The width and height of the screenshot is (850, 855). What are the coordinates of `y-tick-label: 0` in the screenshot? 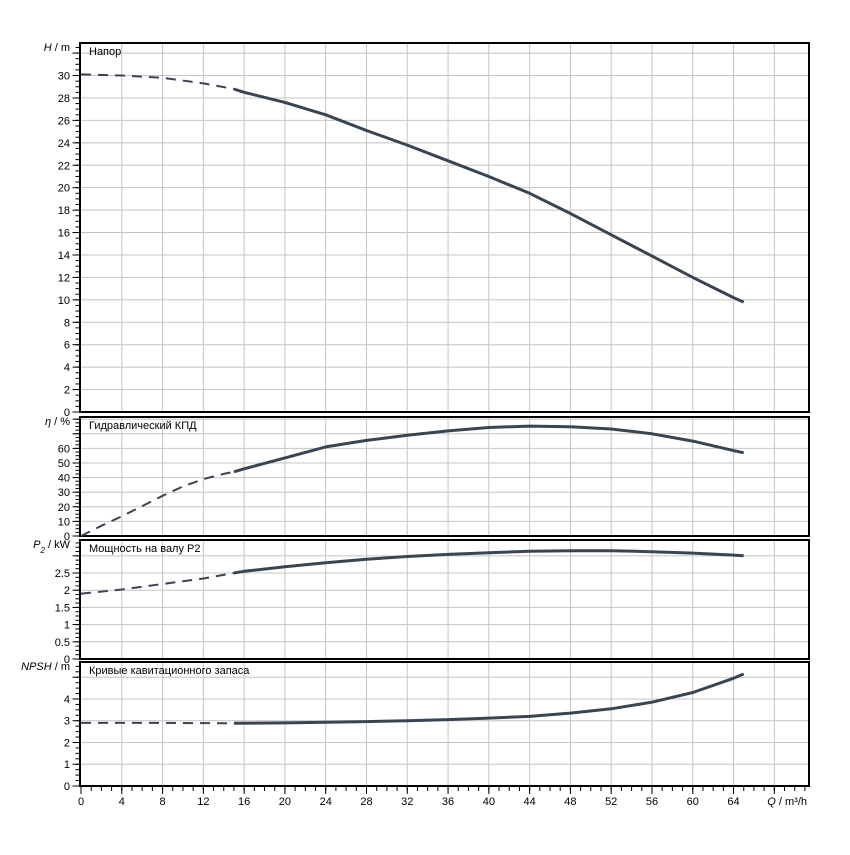 It's located at (67, 787).